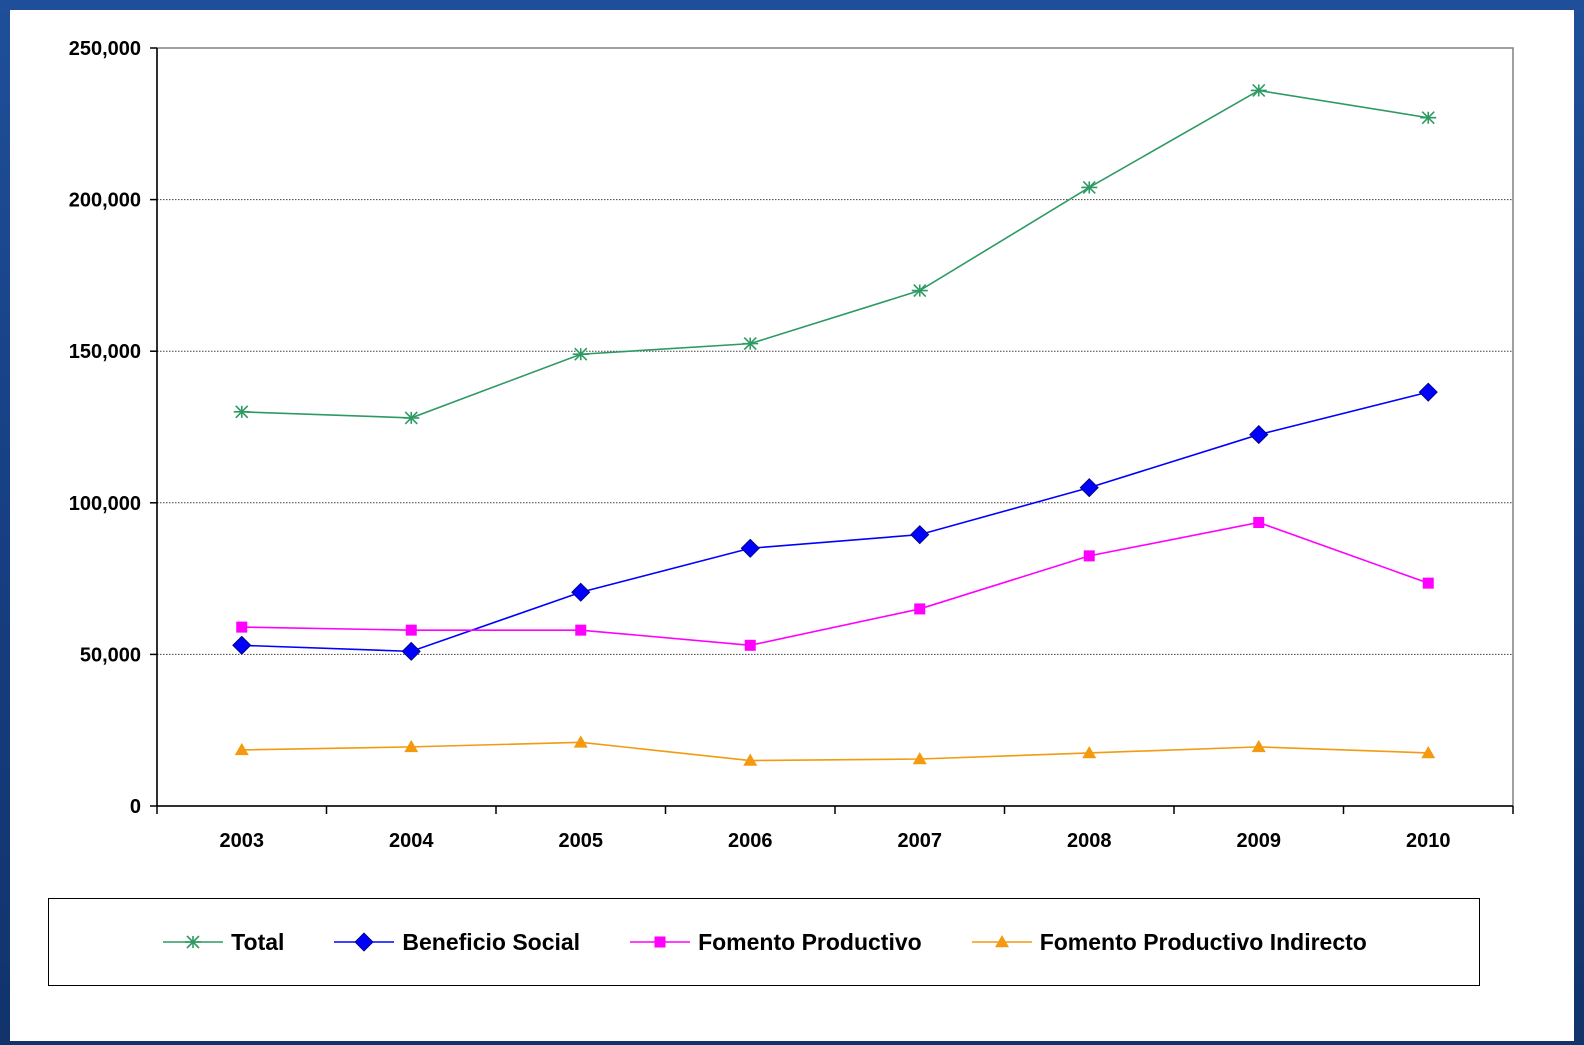 Image resolution: width=1584 pixels, height=1045 pixels. Describe the element at coordinates (1203, 941) in the screenshot. I see `legend-label: Fomento Productivo Indirecto` at that location.